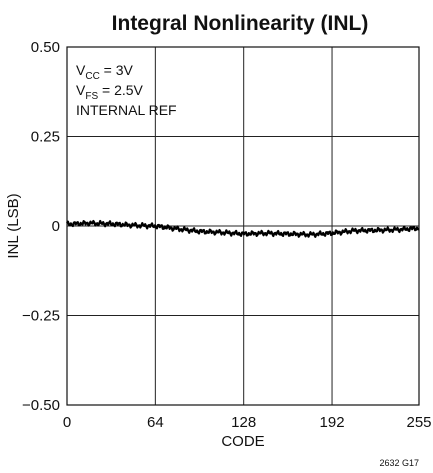 Image resolution: width=433 pixels, height=473 pixels. I want to click on figure-id: 2632 G17, so click(399, 463).